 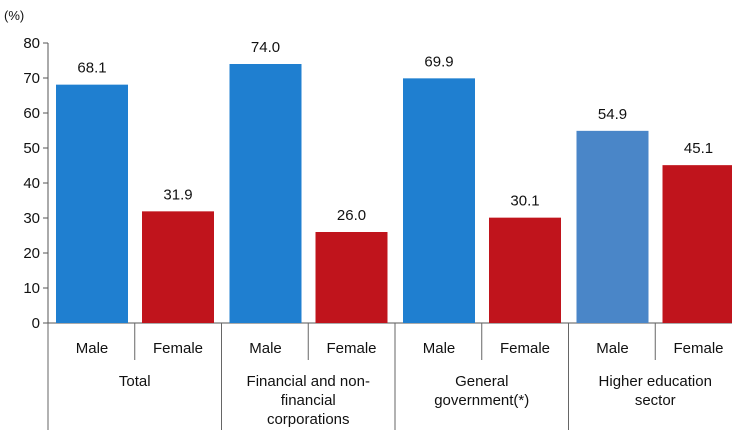 I want to click on y-tick-label: 80, so click(x=31, y=43).